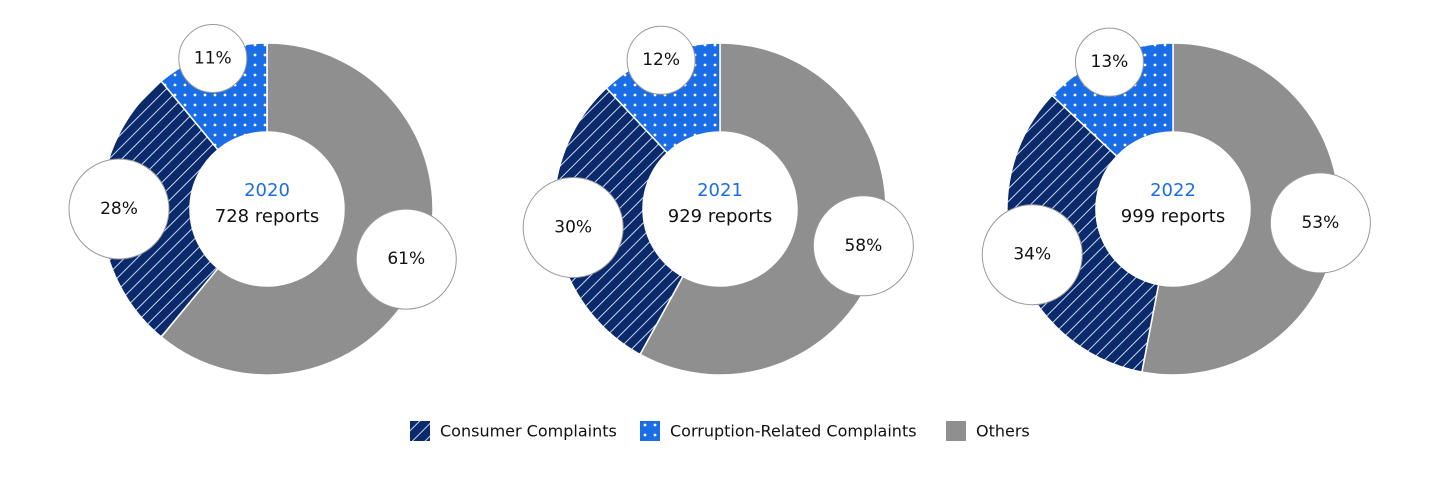  What do you see at coordinates (720, 190) in the screenshot?
I see `chart-title: 2021` at bounding box center [720, 190].